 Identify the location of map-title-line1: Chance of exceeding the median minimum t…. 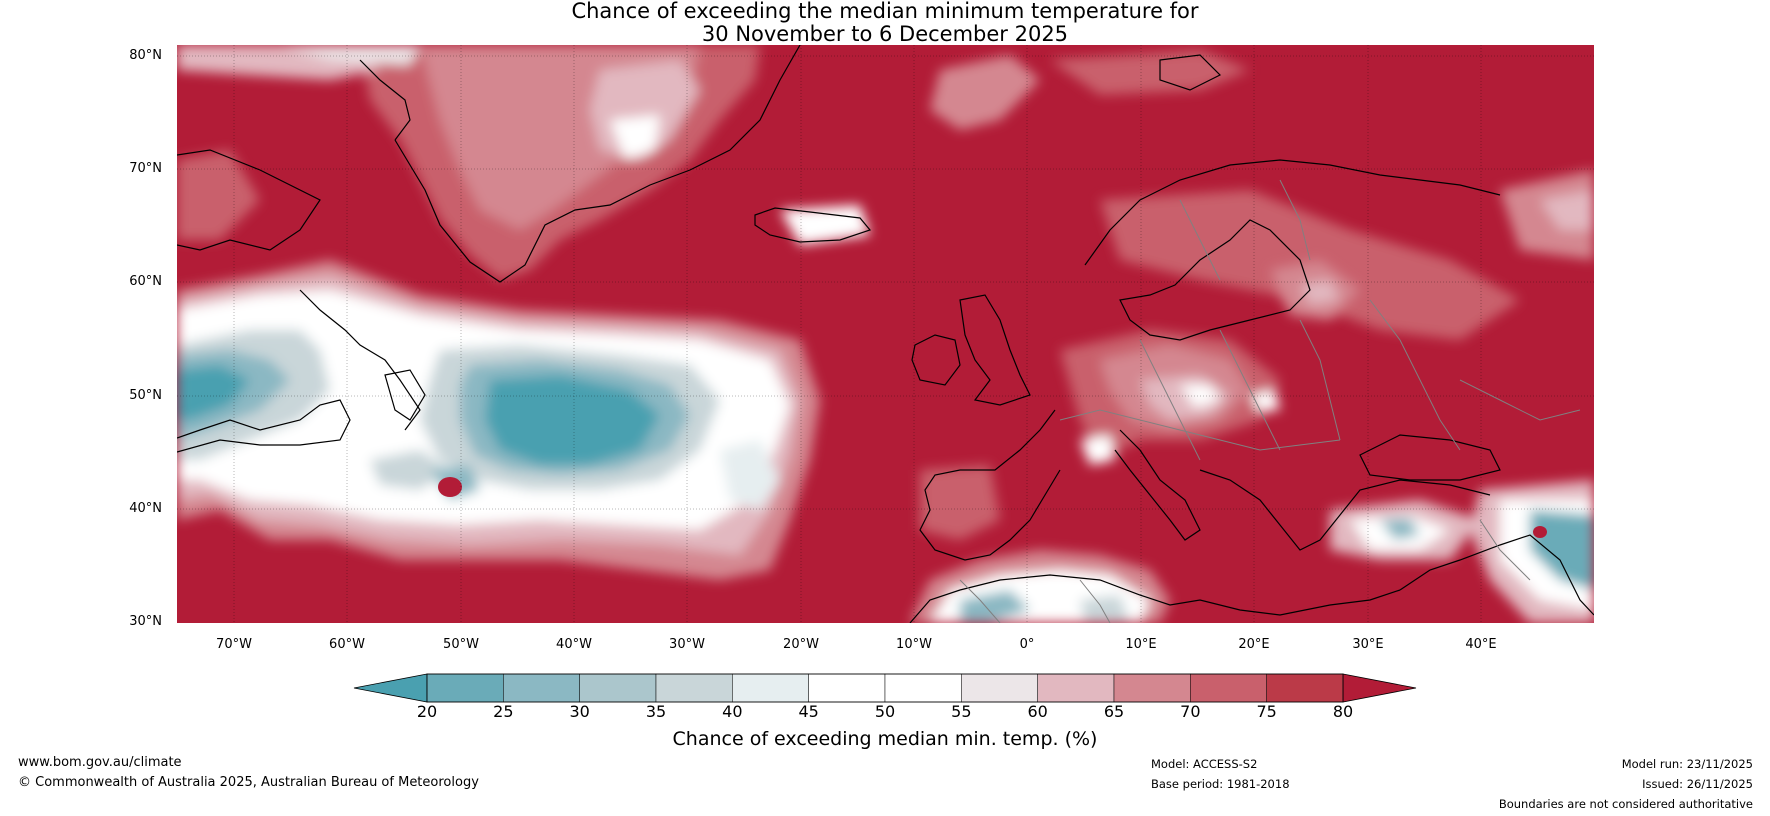
(885, 11).